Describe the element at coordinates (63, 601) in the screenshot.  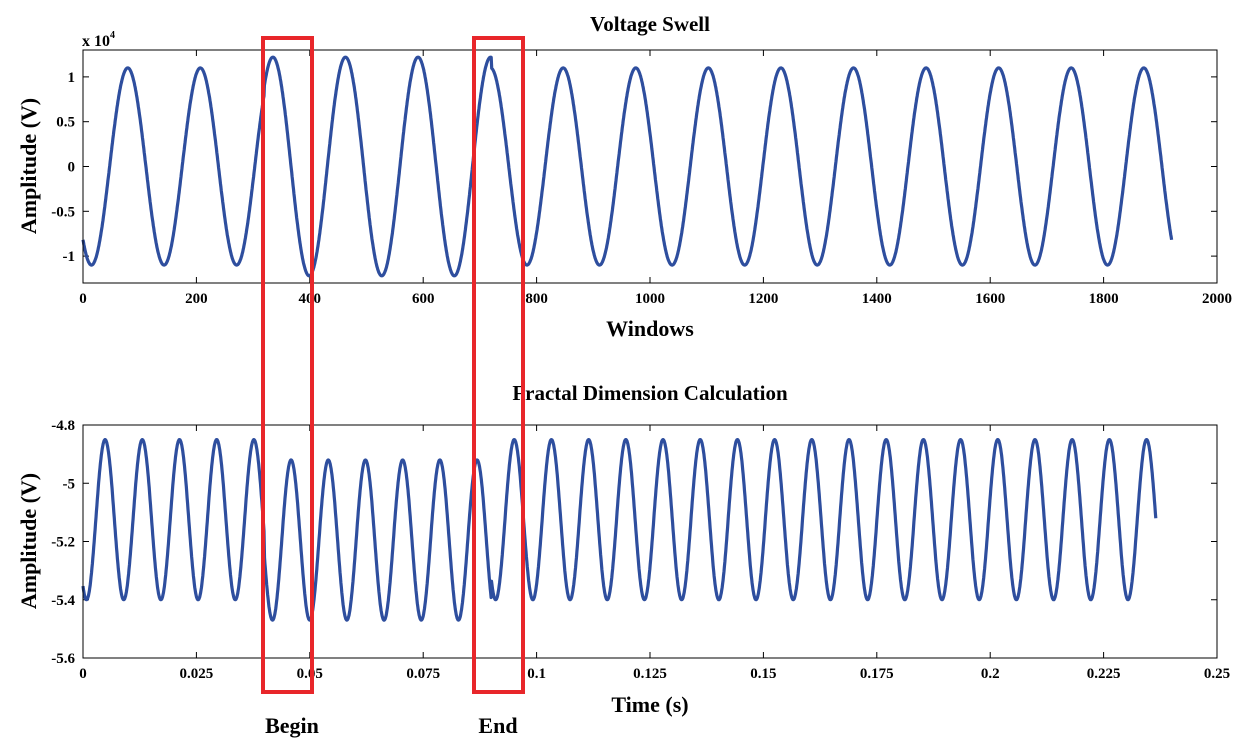
I see `y-tick-label: -5.4` at that location.